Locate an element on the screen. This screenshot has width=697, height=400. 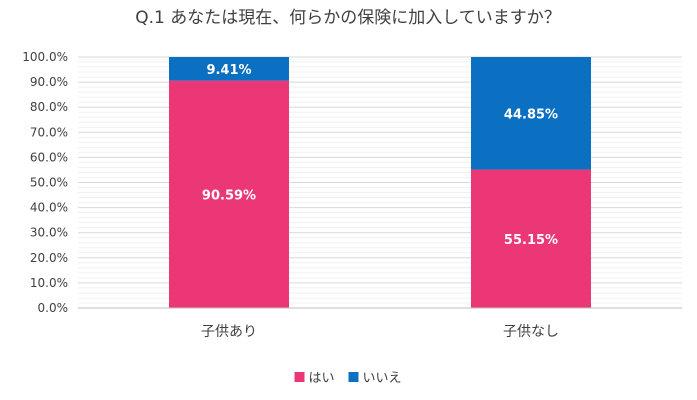
y-tick-label: 0.0% is located at coordinates (53, 308).